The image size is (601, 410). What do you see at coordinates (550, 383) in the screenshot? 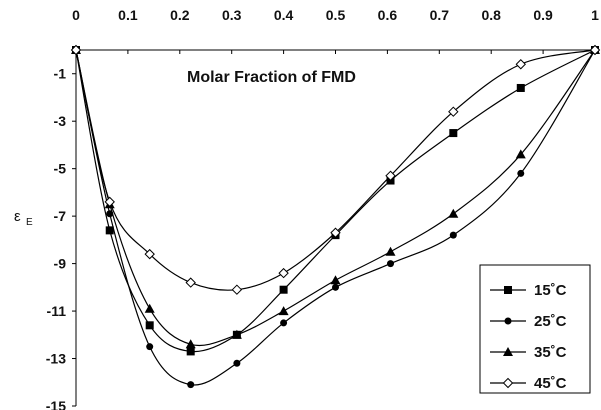
I see `legend-label: 45˚C` at bounding box center [550, 383].